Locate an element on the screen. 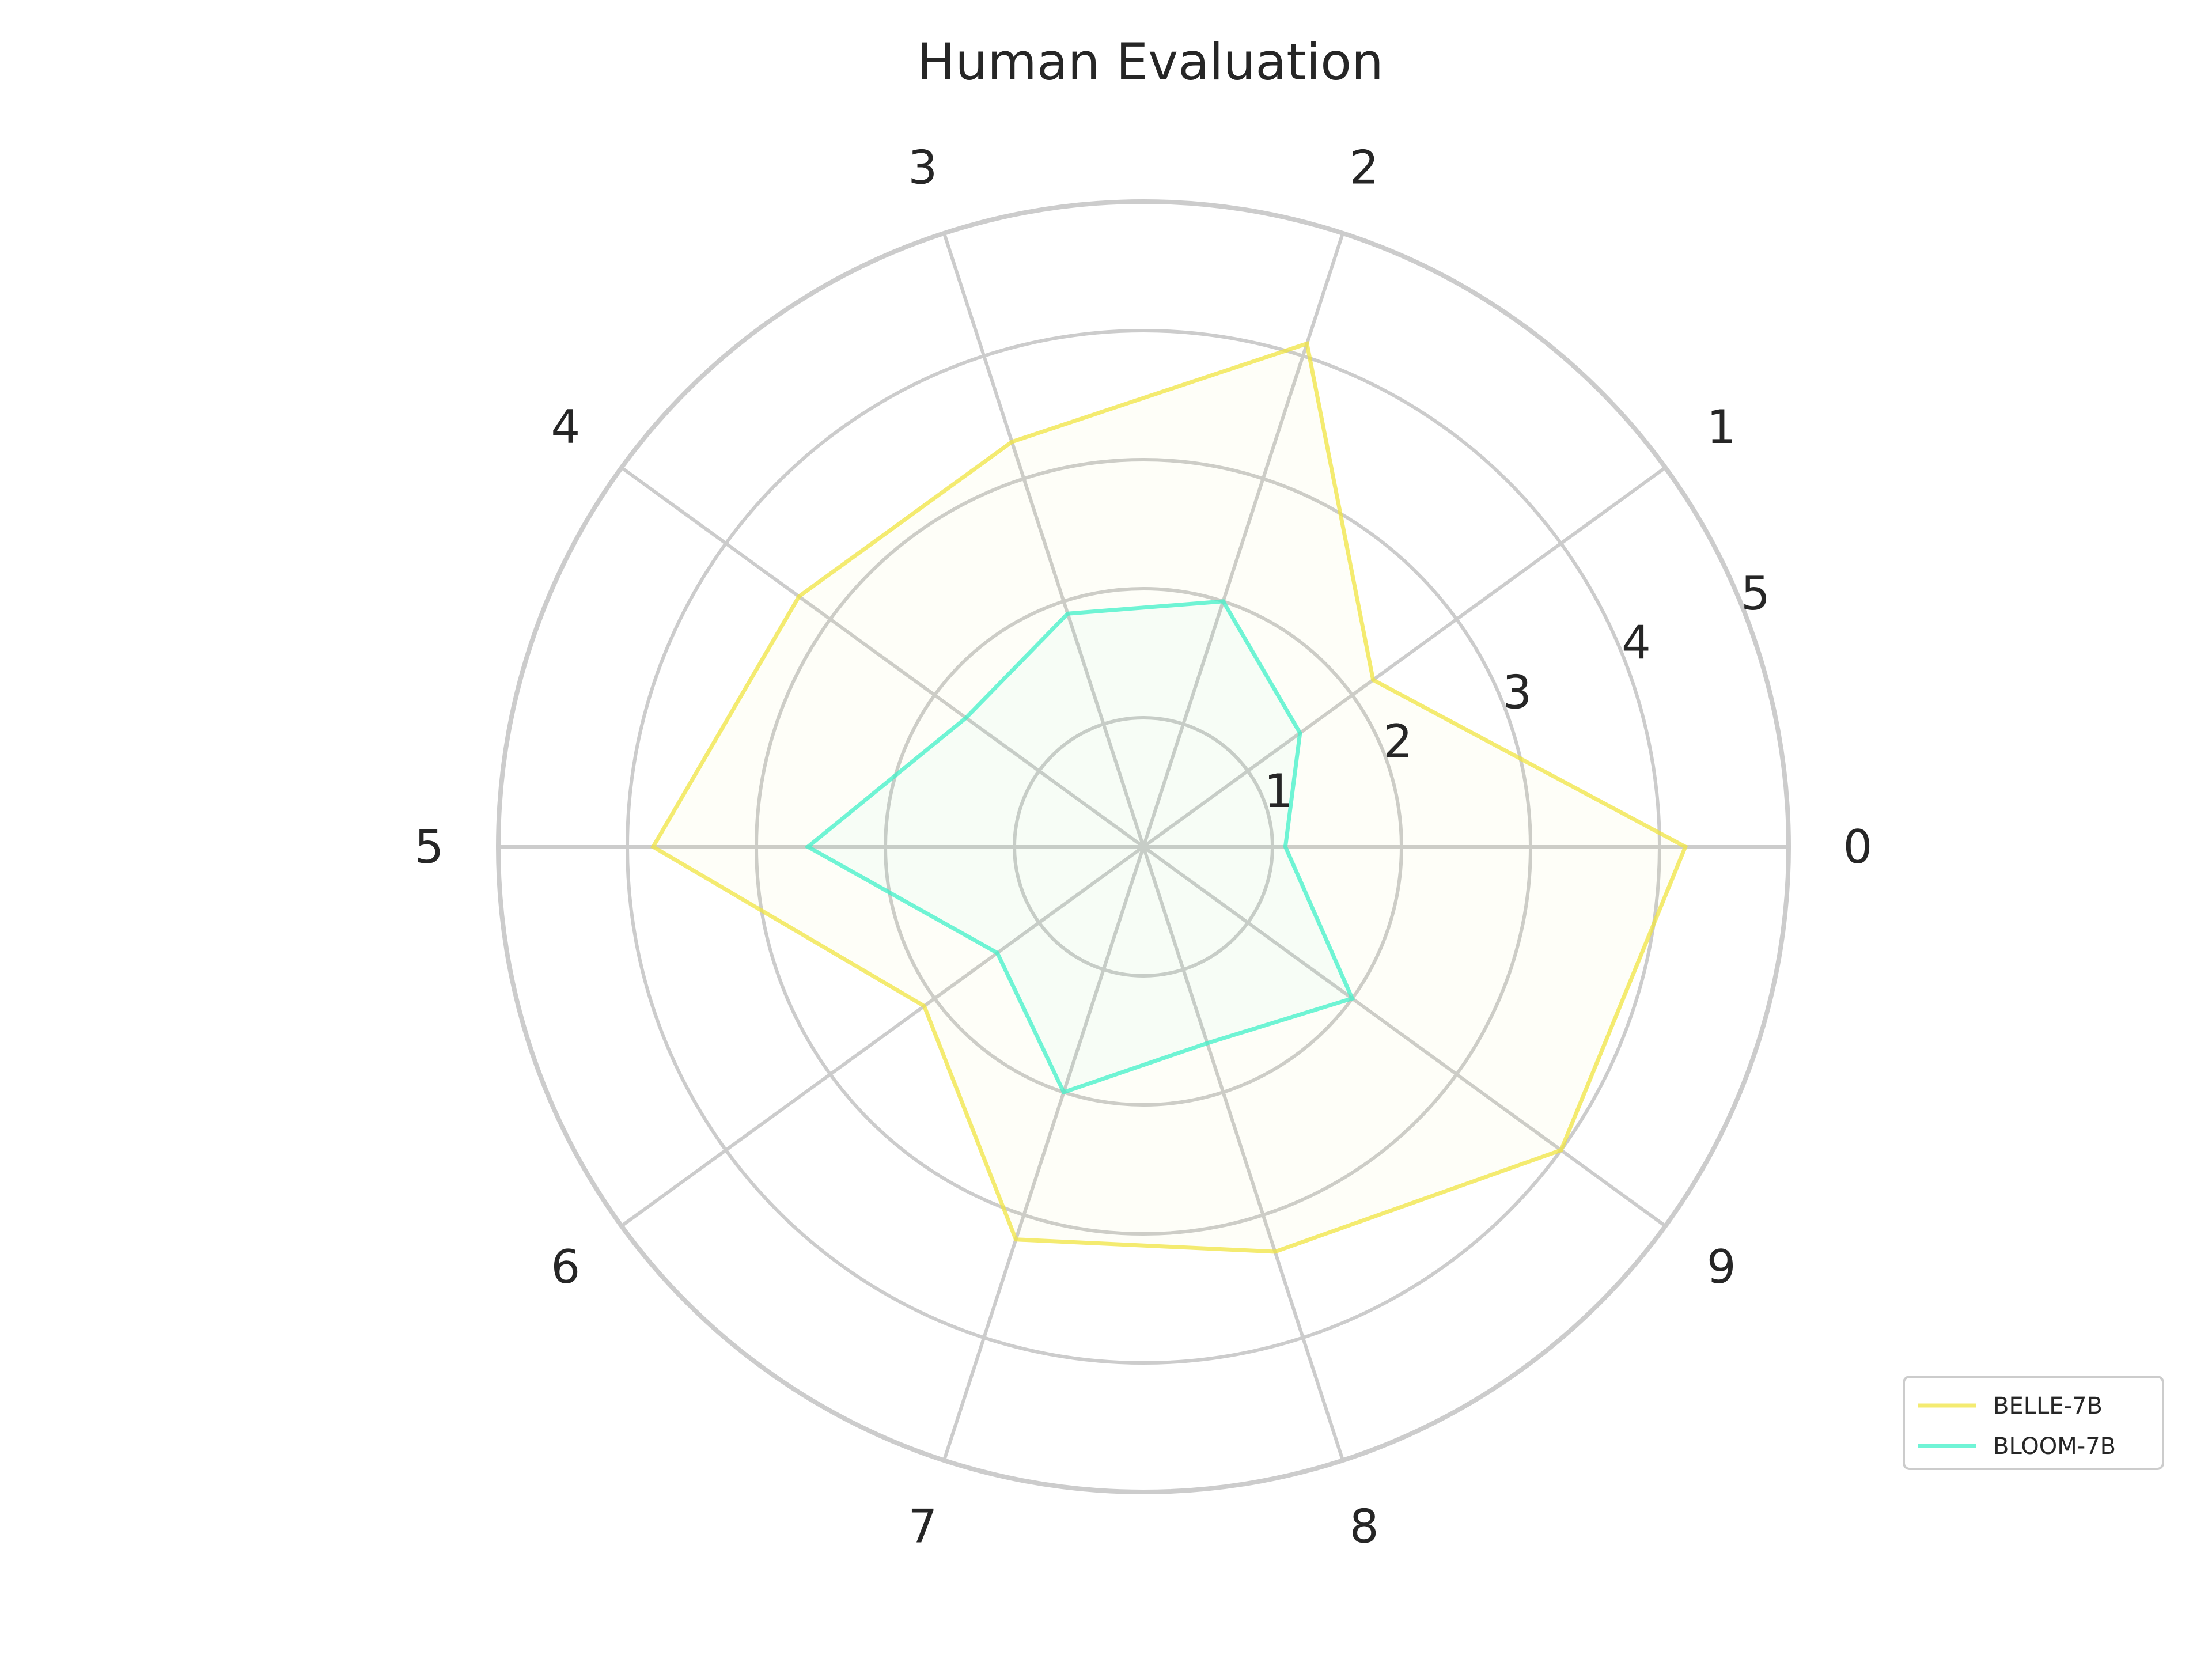 The width and height of the screenshot is (2212, 1659). category-label-9: 9 is located at coordinates (1721, 1267).